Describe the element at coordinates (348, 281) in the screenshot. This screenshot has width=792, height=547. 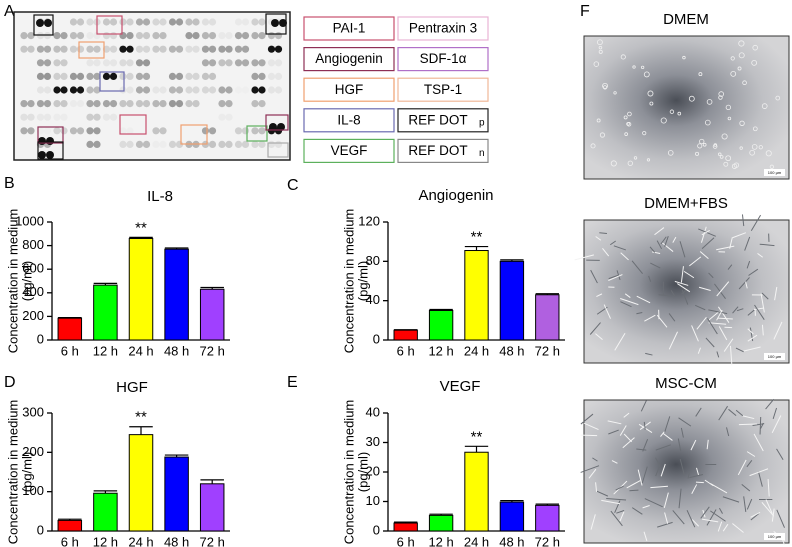
I see `y-axis-label: Concentration in medium` at that location.